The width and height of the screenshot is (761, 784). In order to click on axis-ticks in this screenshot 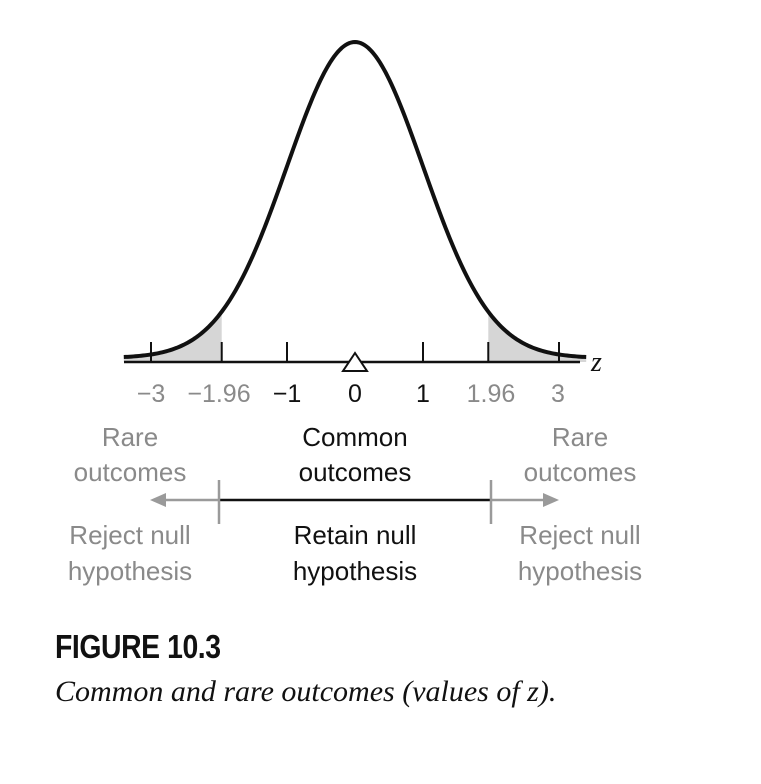, I will do `click(355, 352)`.